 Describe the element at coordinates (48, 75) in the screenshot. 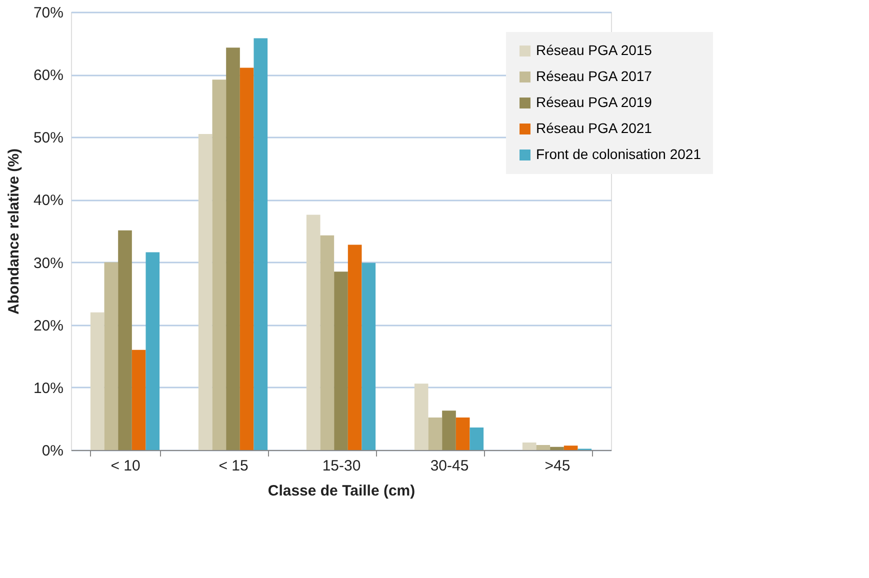

I see `y-tick-label: 60%` at that location.